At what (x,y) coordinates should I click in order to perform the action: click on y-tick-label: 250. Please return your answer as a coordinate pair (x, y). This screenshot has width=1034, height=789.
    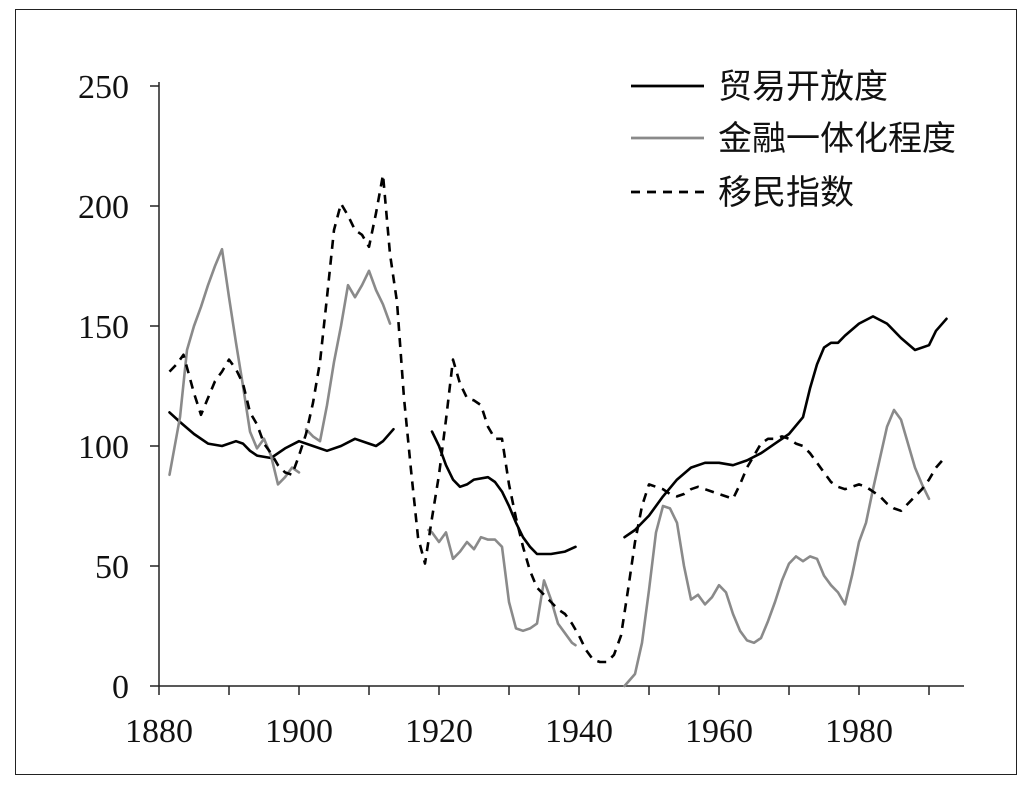
    Looking at the image, I should click on (103, 87).